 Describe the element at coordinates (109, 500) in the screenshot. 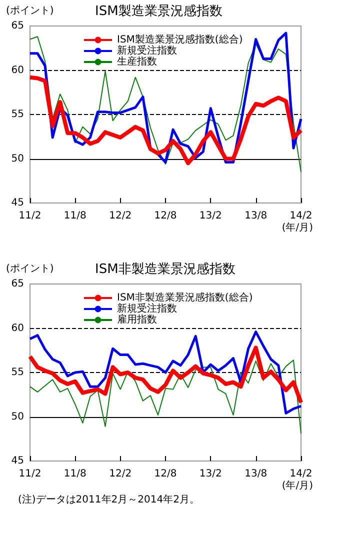

I see `text: (注)データは2011年2月～2014年2月。` at that location.